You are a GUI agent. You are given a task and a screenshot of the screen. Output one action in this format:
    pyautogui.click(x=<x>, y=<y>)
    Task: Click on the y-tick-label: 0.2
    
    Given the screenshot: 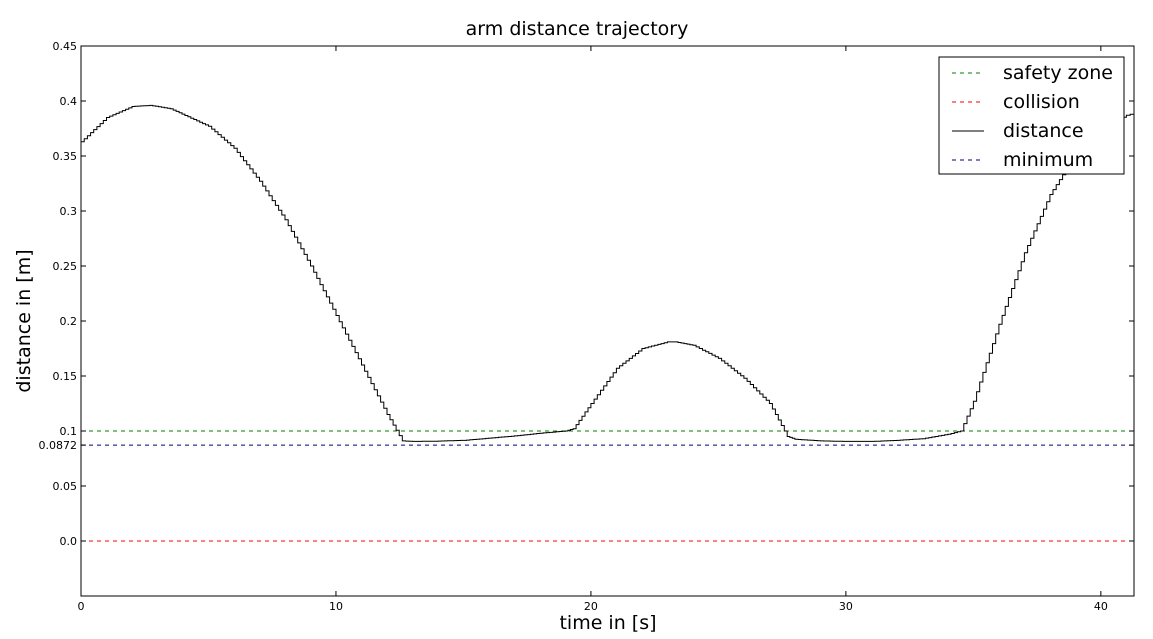 What is the action you would take?
    pyautogui.click(x=69, y=321)
    